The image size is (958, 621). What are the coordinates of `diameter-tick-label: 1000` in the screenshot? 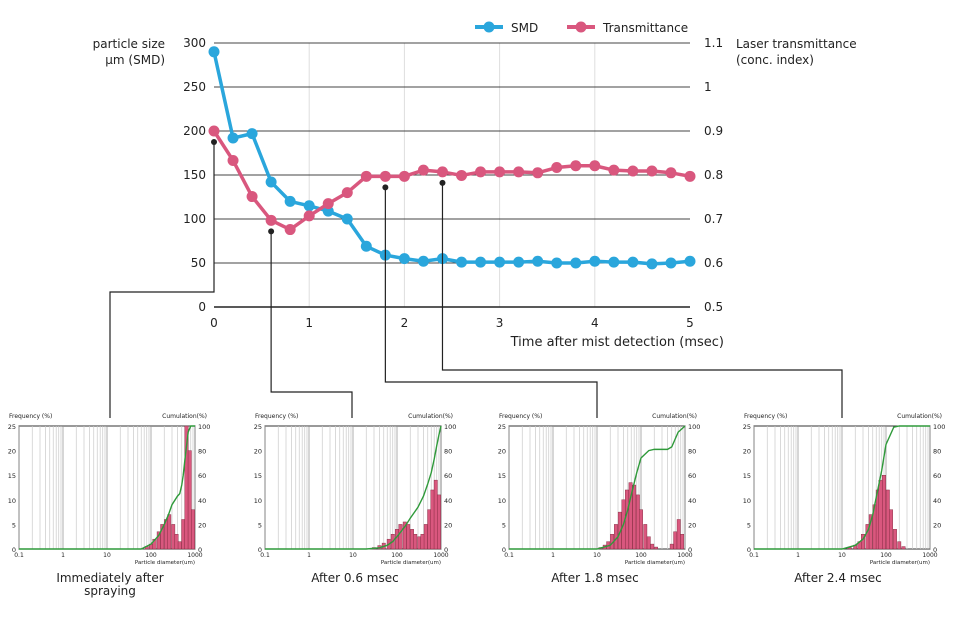 It's located at (929, 555).